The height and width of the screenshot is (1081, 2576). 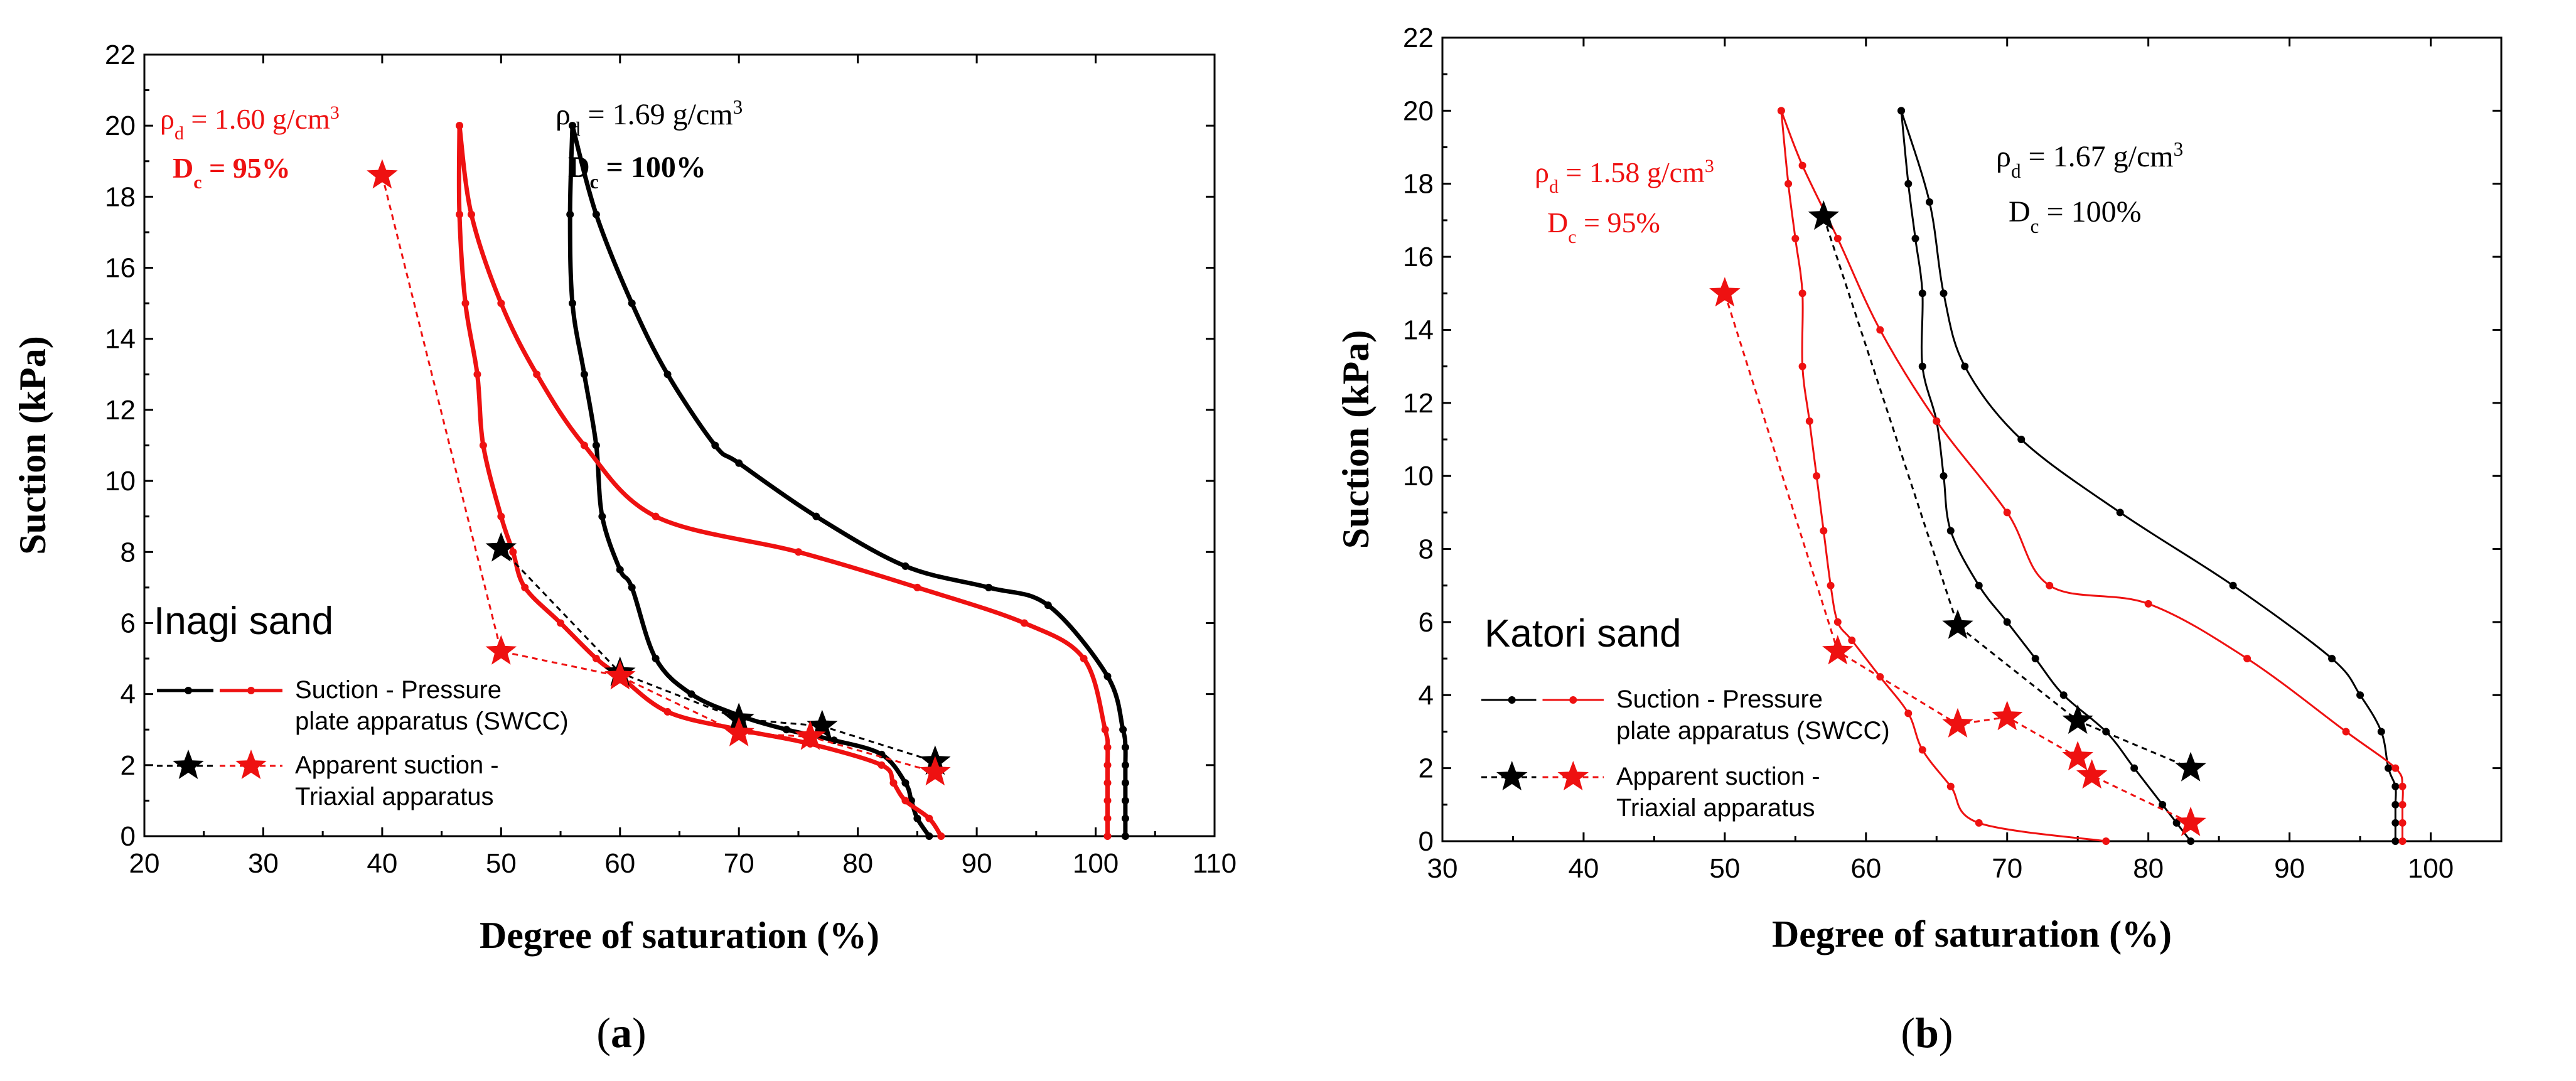 I want to click on y-tick-label: 4, so click(x=1426, y=695).